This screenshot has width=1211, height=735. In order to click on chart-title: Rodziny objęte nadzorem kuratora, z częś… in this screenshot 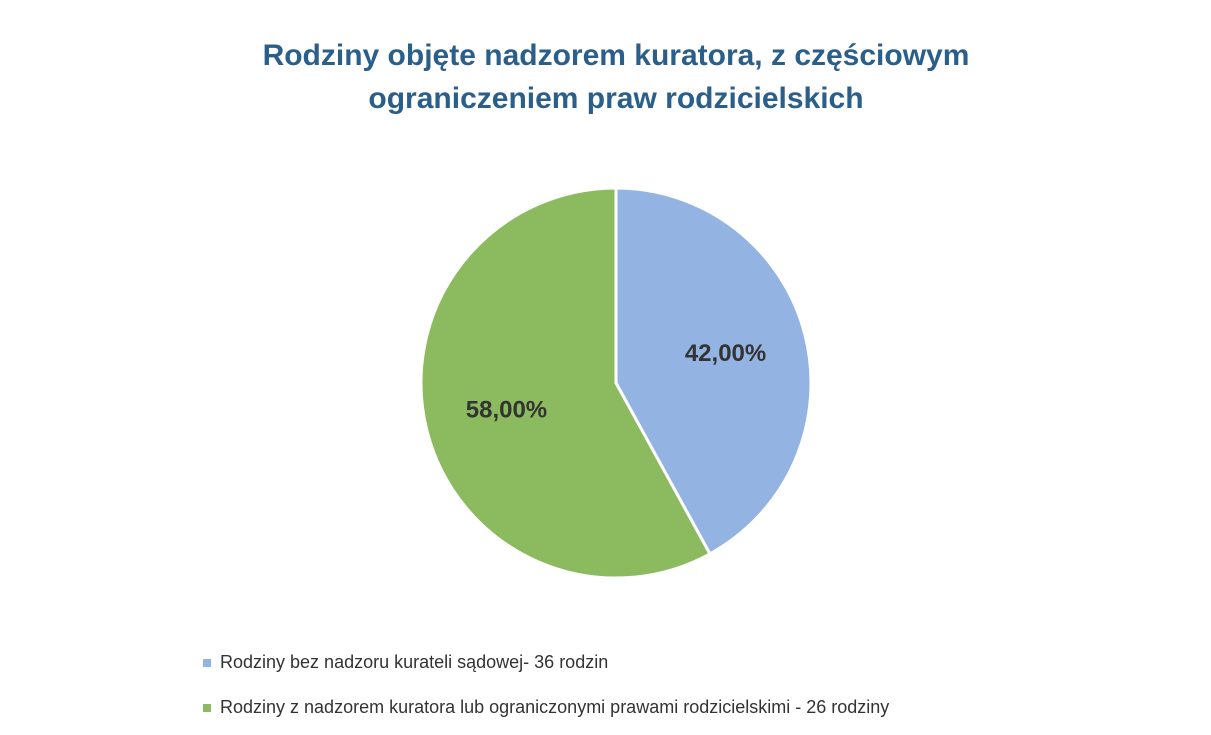, I will do `click(616, 55)`.